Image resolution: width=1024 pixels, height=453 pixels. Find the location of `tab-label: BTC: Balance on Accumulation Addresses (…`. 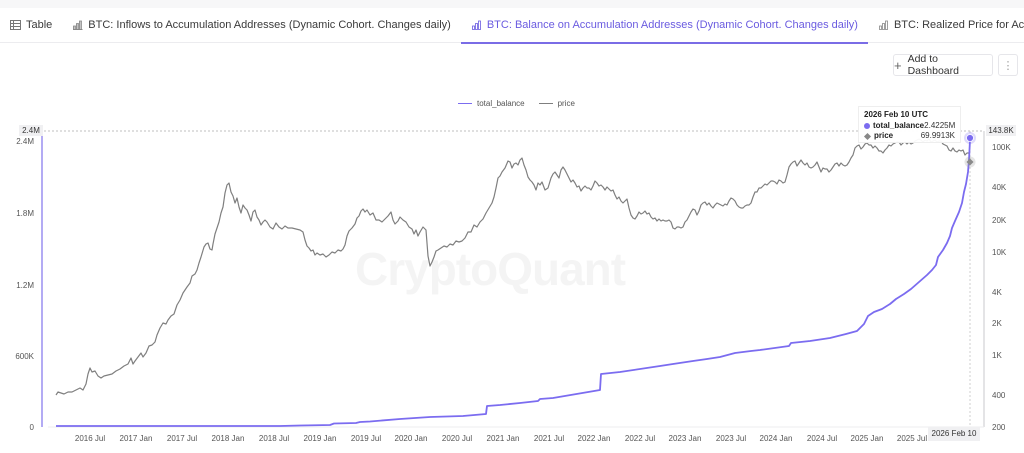

tab-label: BTC: Balance on Accumulation Addresses (… is located at coordinates (672, 25).